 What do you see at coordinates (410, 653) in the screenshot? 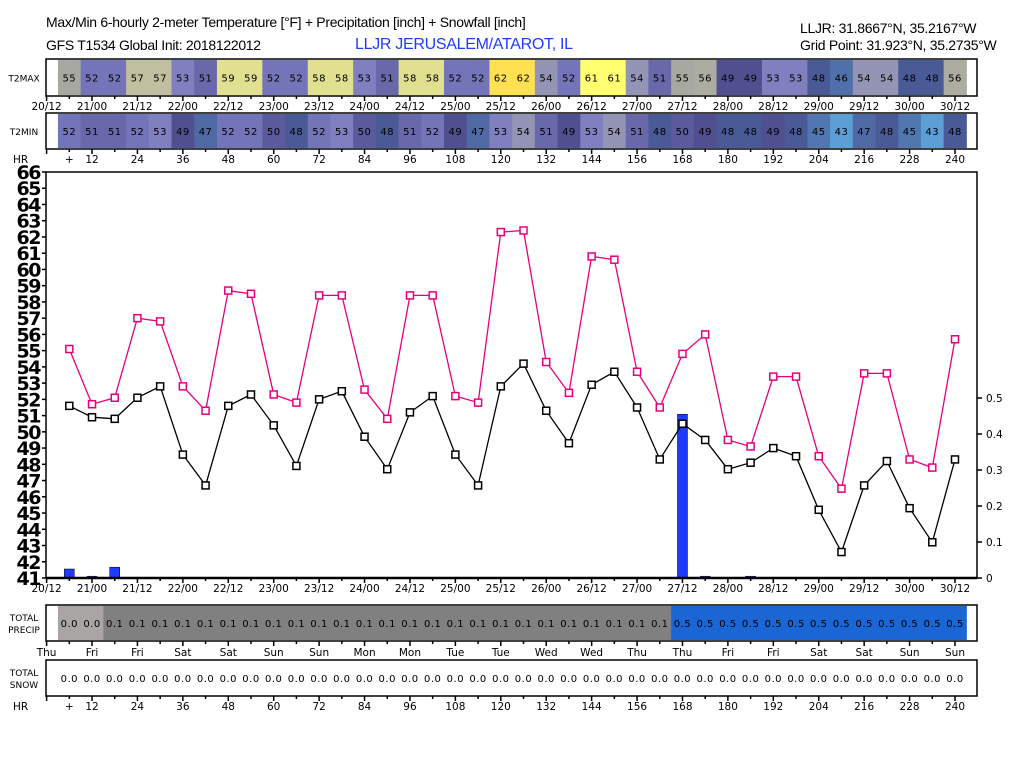
I see `day-tick-label: Mon` at bounding box center [410, 653].